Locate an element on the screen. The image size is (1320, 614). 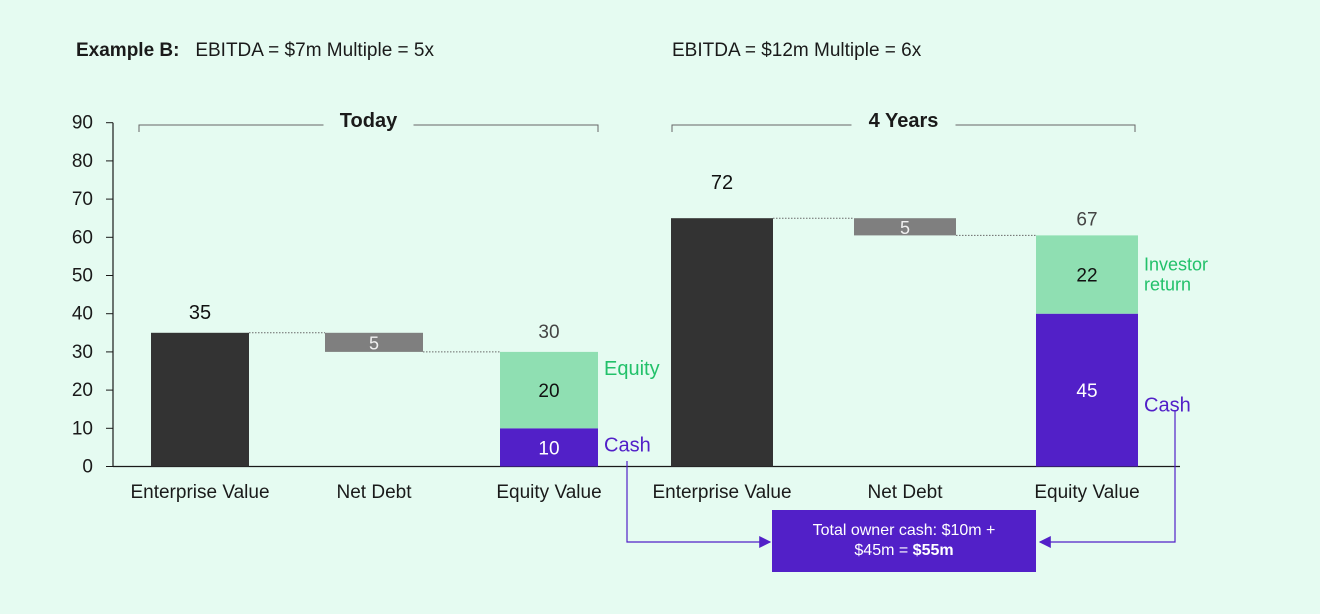
group-label: Today is located at coordinates (369, 121).